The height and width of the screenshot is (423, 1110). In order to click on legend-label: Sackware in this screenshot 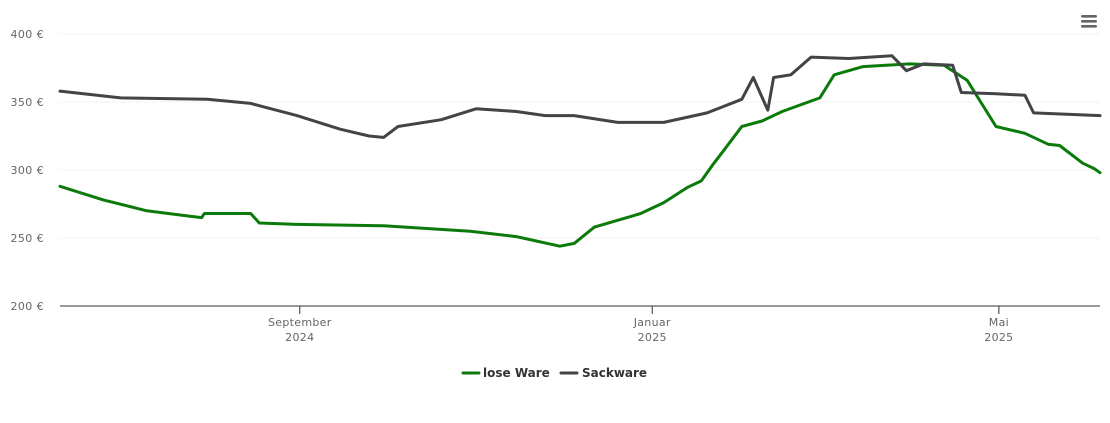, I will do `click(614, 373)`.